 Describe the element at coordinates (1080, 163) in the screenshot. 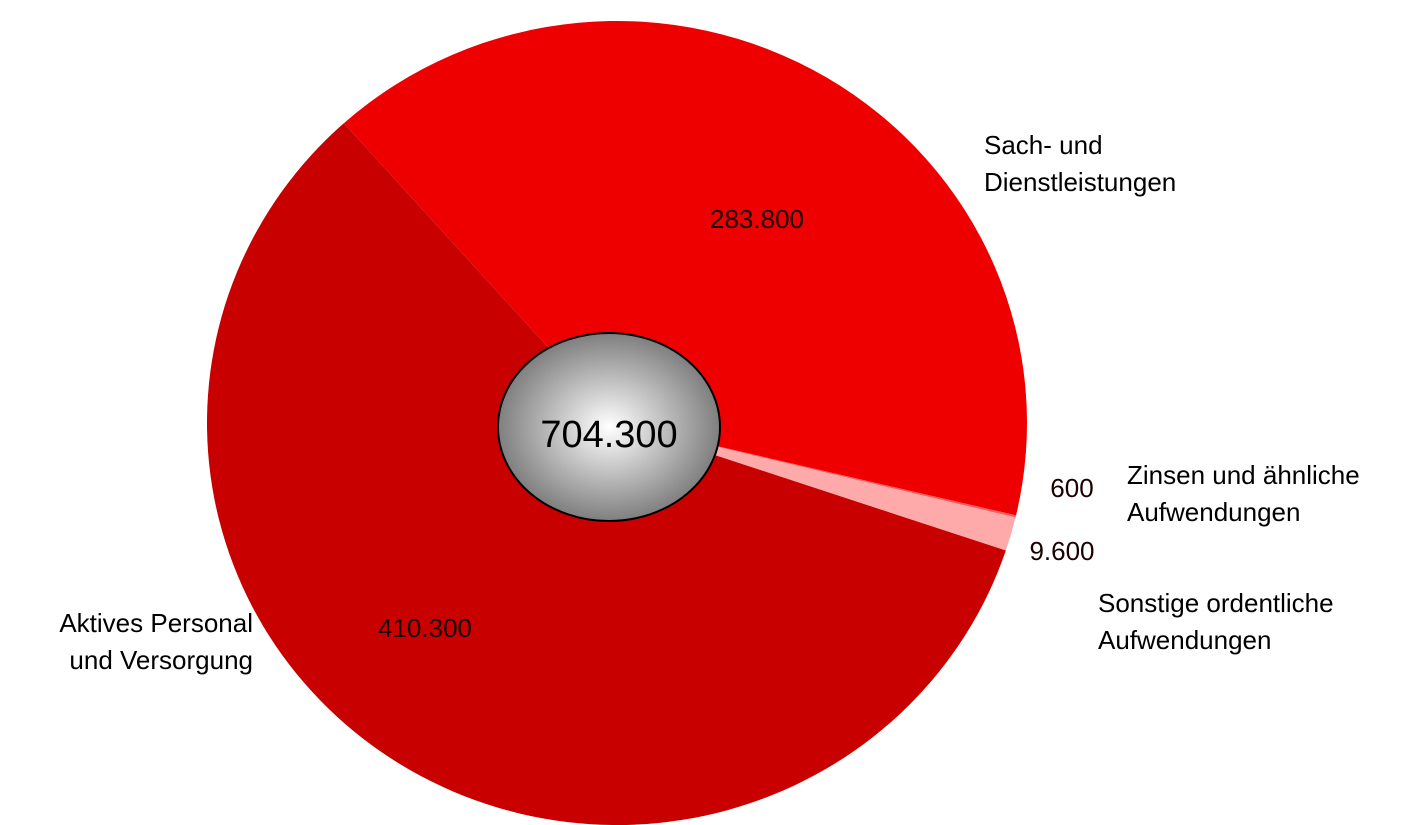

I see `slice-category-label: Sach- und Dienstleistungen` at that location.